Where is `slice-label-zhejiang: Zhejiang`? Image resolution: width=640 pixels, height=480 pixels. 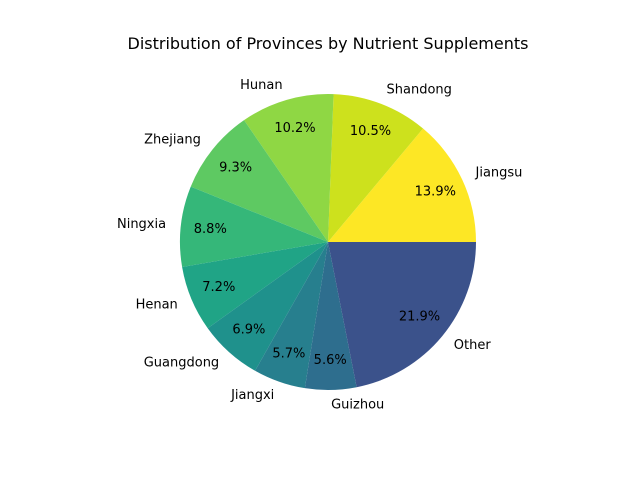
slice-label-zhejiang: Zhejiang is located at coordinates (172, 140).